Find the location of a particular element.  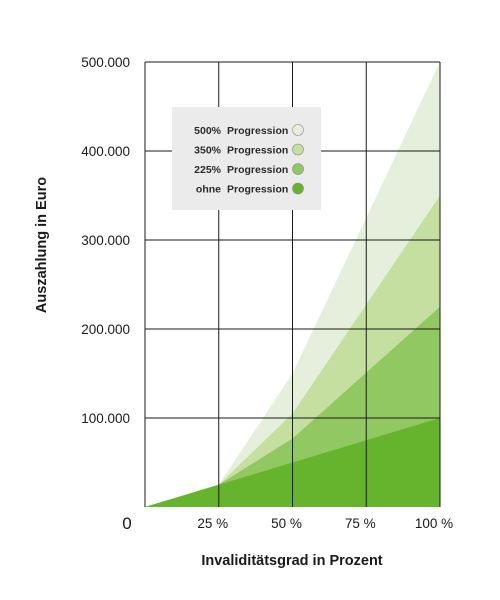

x-tick-label: 75 % is located at coordinates (360, 523).